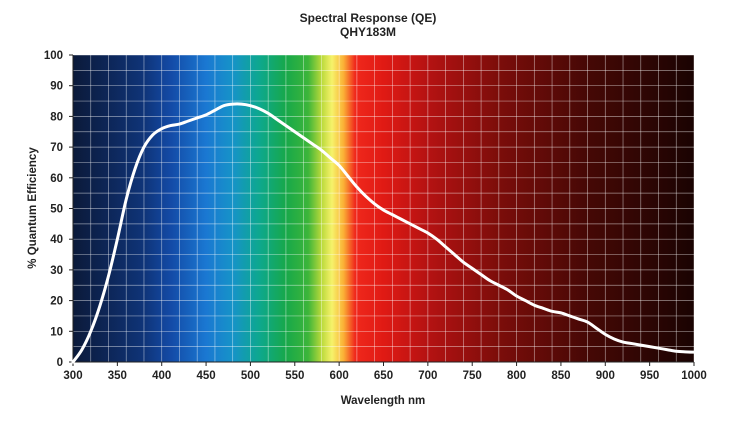 Image resolution: width=735 pixels, height=423 pixels. I want to click on y-tick-label: 40, so click(56, 240).